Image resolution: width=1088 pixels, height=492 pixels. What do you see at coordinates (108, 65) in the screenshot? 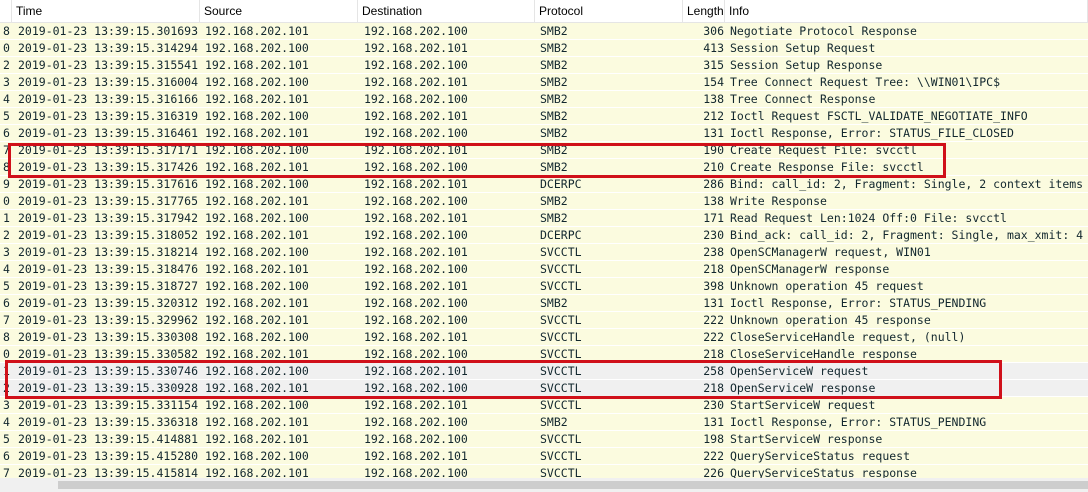
I see `time: 2019-01-23 13:39:15.315541` at bounding box center [108, 65].